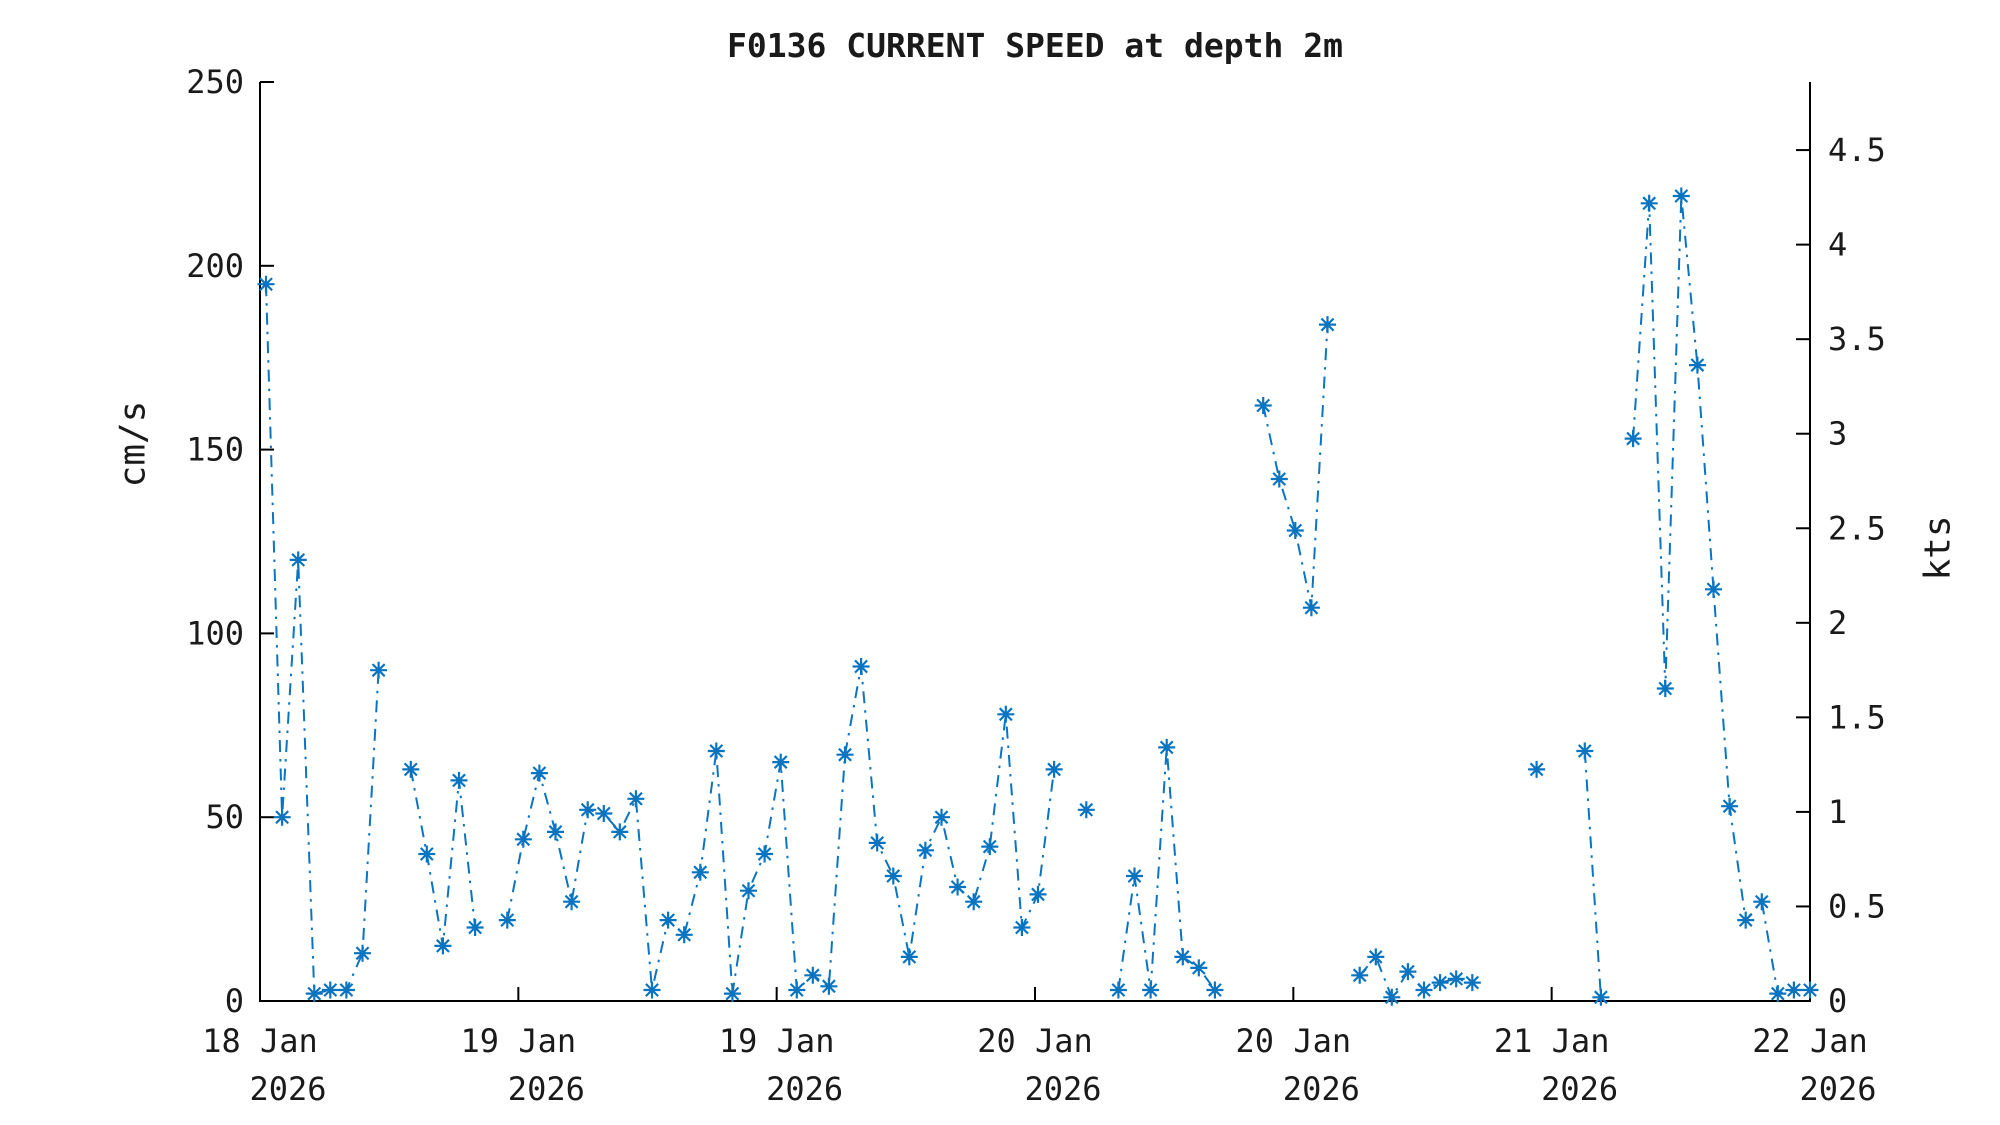 The height and width of the screenshot is (1125, 2000). Describe the element at coordinates (1810, 1041) in the screenshot. I see `x-tick-day-label: 22 Jan` at that location.